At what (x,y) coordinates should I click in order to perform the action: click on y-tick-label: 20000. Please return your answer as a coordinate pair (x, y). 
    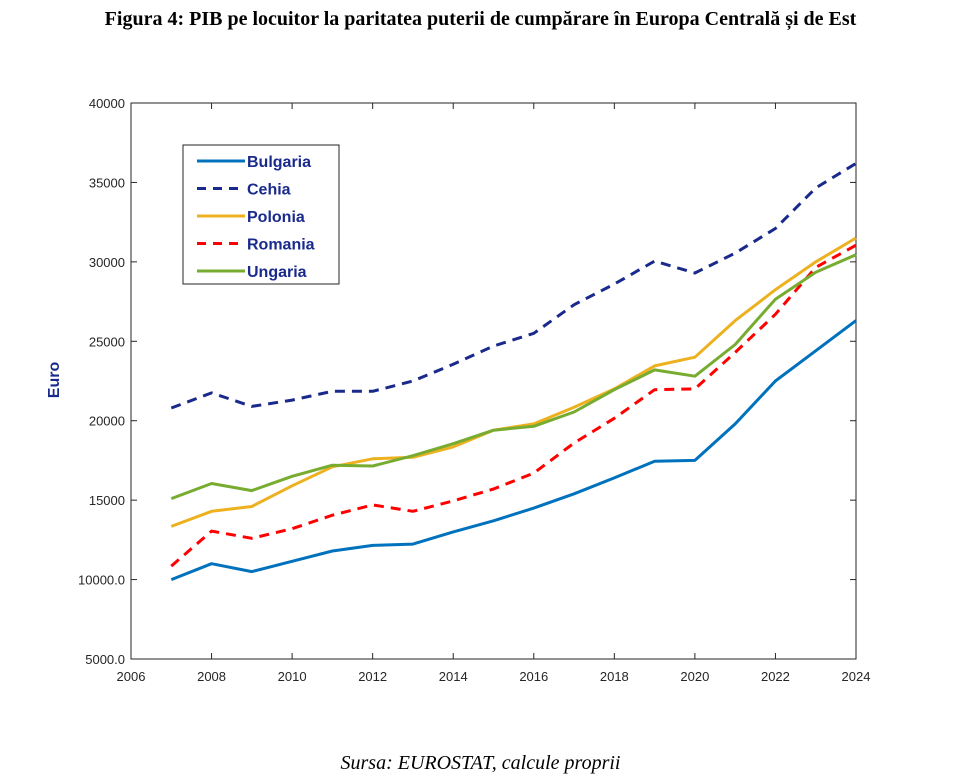
    Looking at the image, I should click on (107, 421).